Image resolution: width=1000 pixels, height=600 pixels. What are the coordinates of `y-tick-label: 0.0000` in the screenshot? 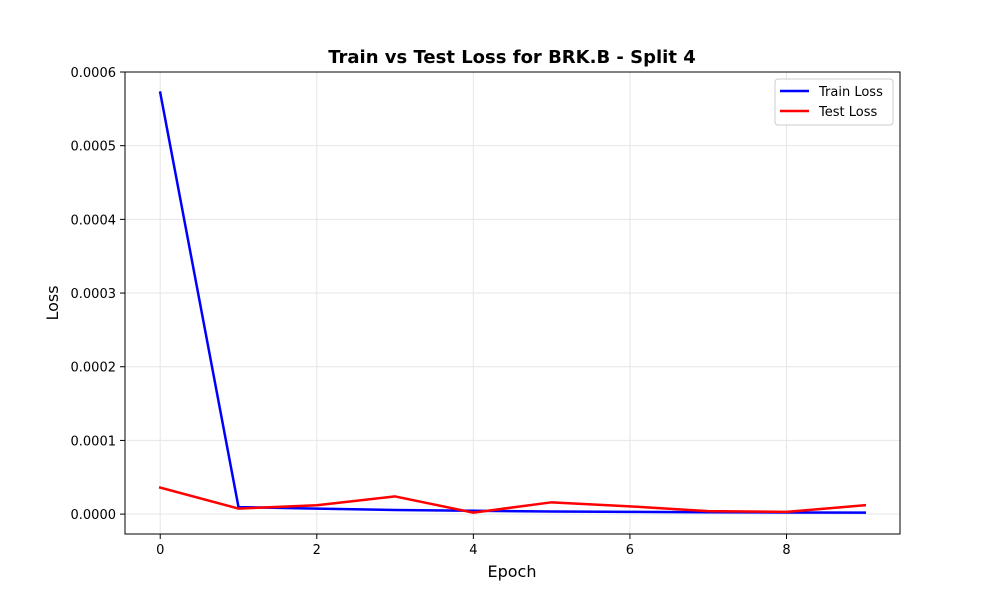 It's located at (94, 515).